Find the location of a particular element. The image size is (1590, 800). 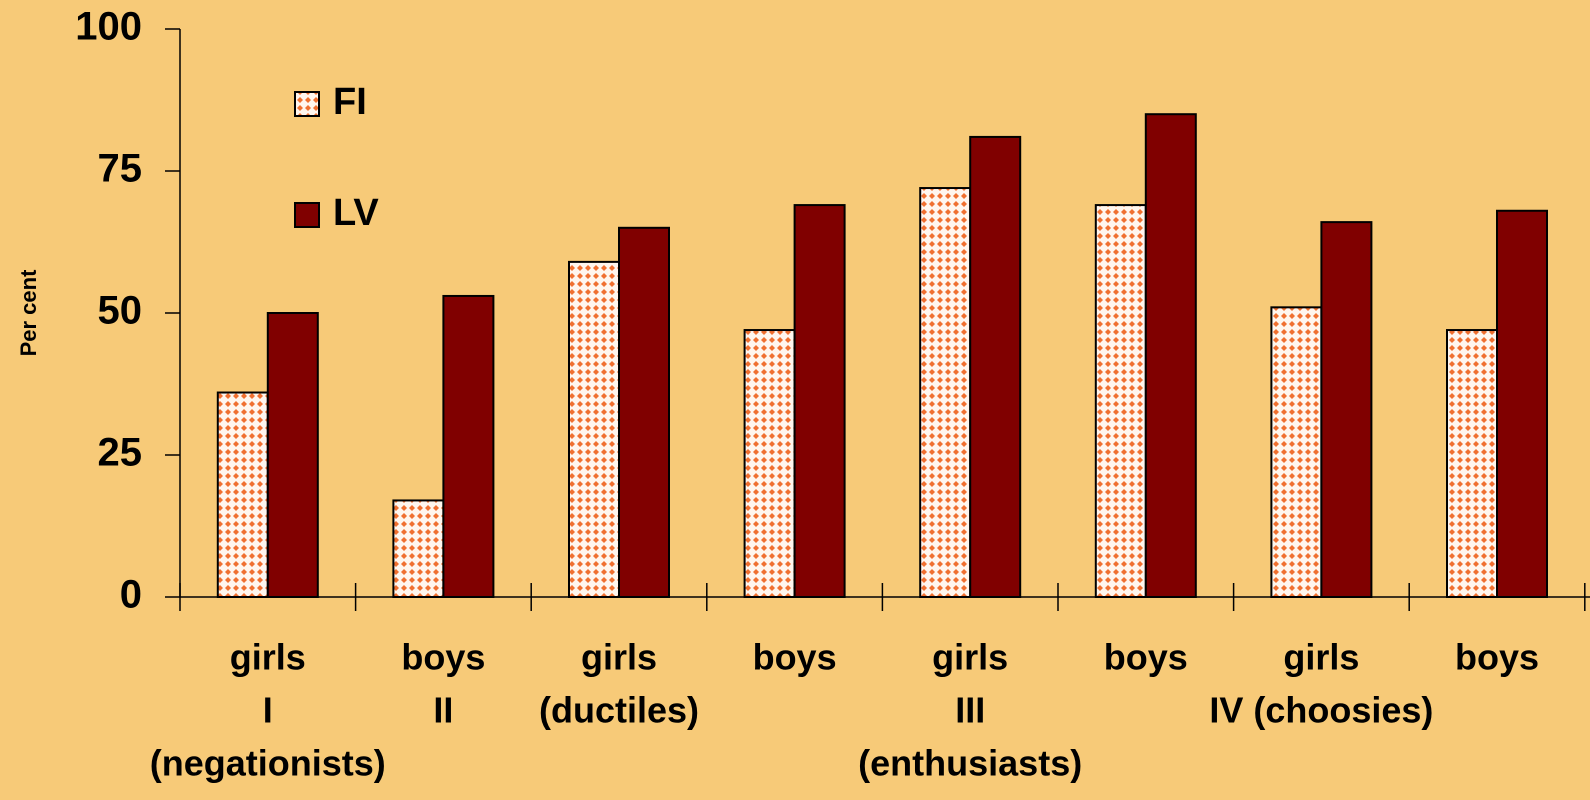

x-tick-label: (ductiles) is located at coordinates (619, 710).